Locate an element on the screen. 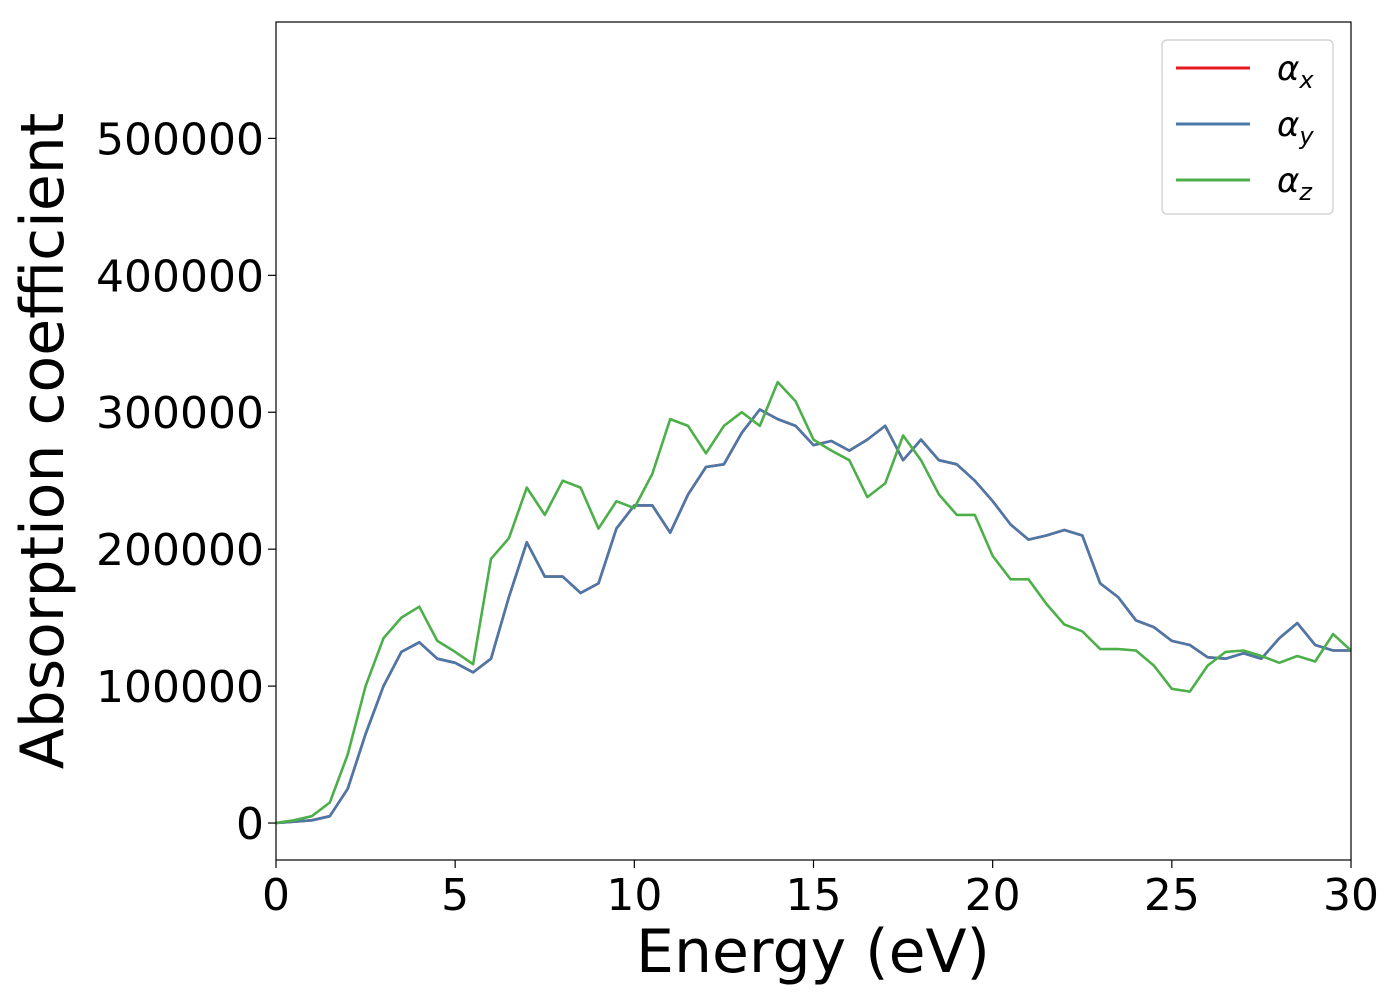  y-tick-label: 300000 is located at coordinates (180, 413).